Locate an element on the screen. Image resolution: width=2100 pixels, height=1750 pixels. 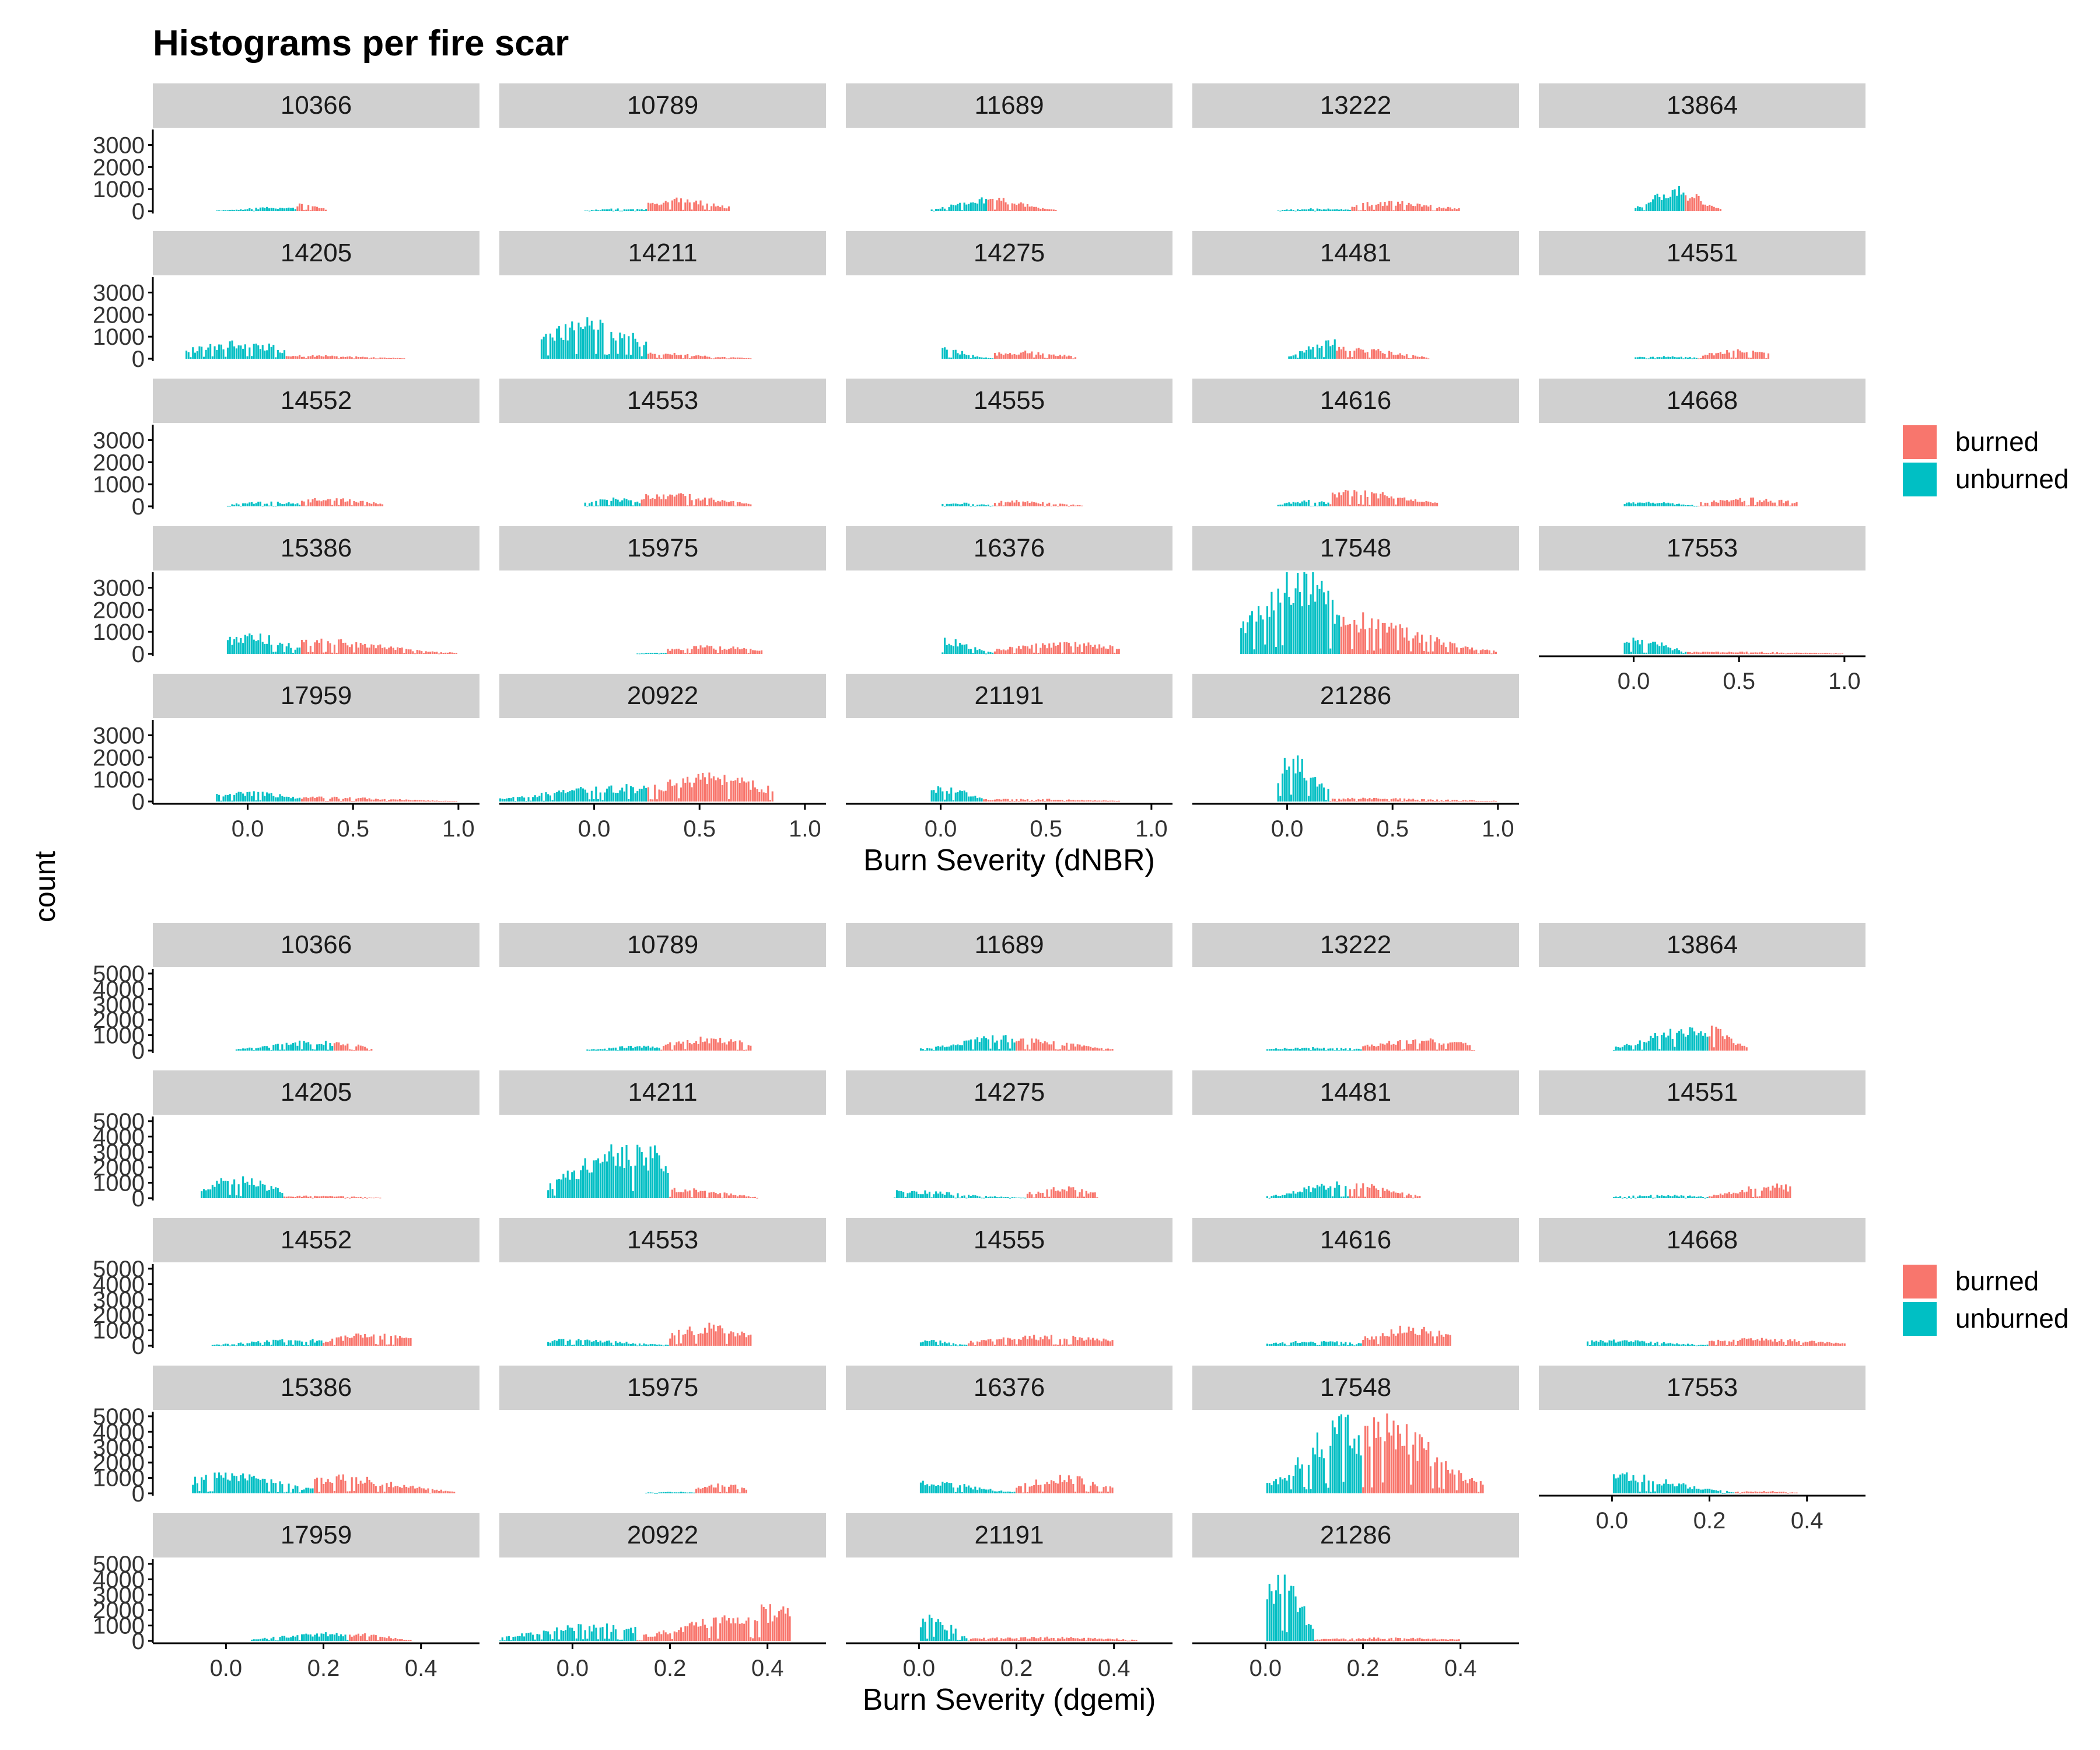
facet-strip-label: 14275 is located at coordinates (1009, 253).